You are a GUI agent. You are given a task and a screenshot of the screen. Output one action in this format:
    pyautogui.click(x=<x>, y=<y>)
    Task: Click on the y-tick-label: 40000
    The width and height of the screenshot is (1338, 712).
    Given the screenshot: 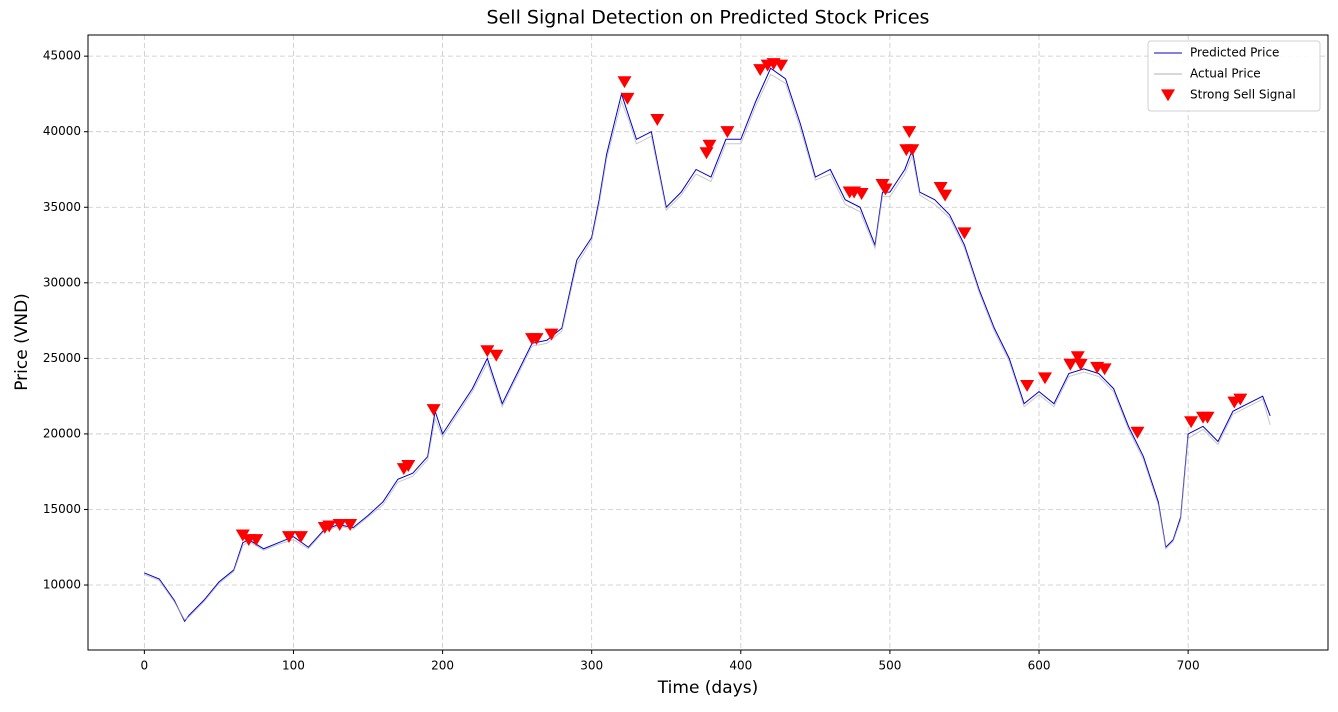 What is the action you would take?
    pyautogui.click(x=62, y=131)
    